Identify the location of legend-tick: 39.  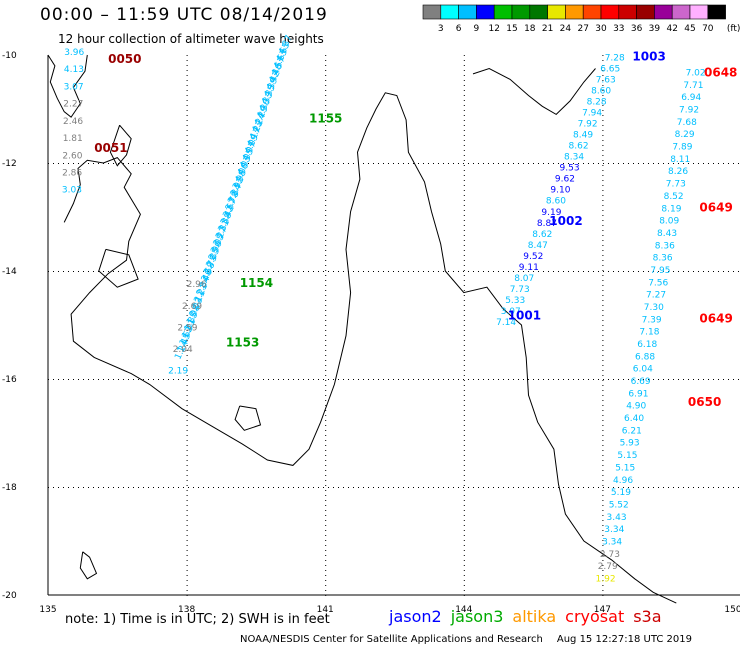
(655, 29).